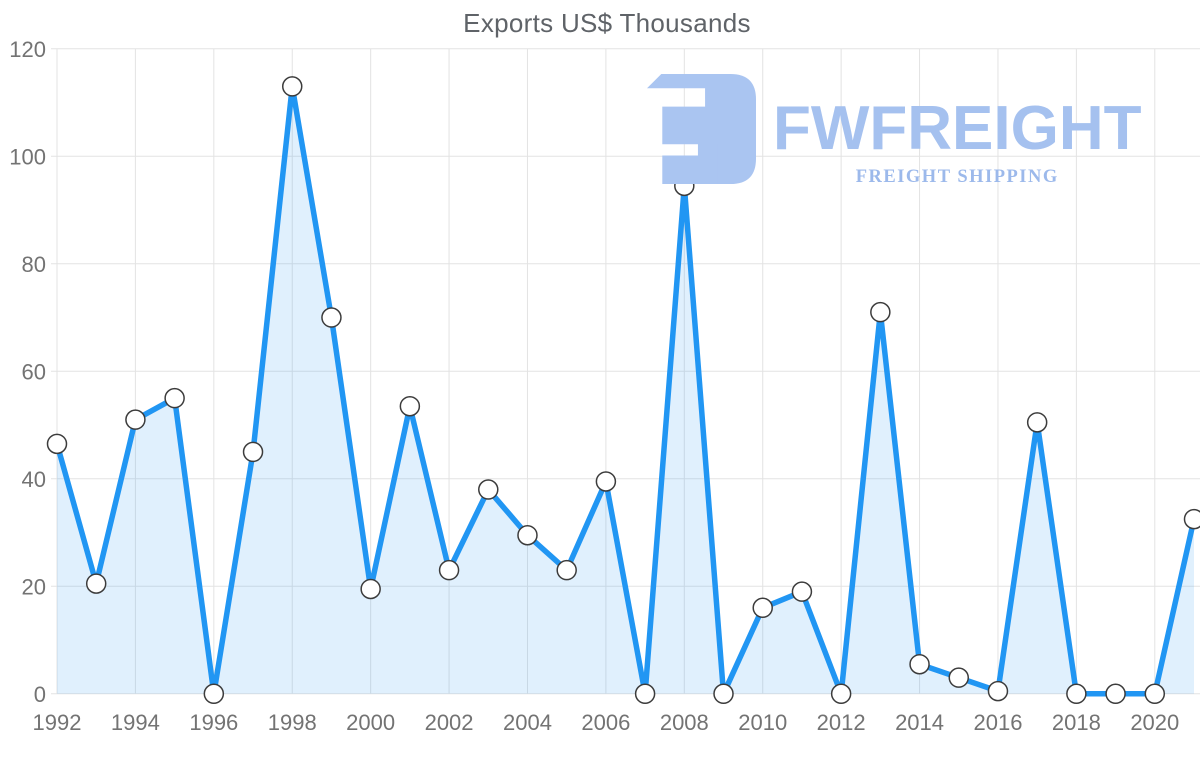 The width and height of the screenshot is (1200, 763). I want to click on x-tick-label: 2014, so click(919, 722).